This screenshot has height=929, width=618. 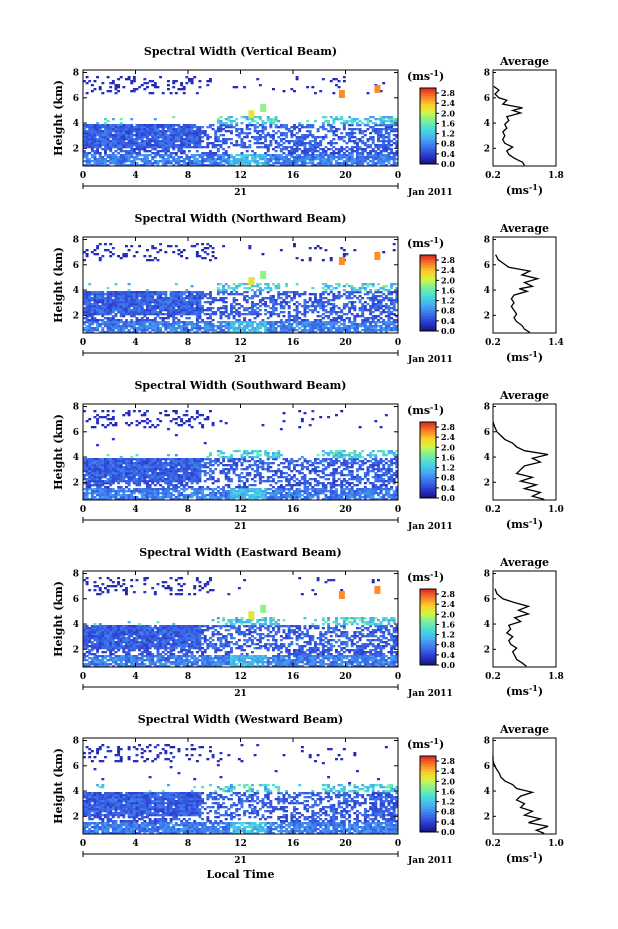 What do you see at coordinates (398, 343) in the screenshot?
I see `x-tick-label: 0` at bounding box center [398, 343].